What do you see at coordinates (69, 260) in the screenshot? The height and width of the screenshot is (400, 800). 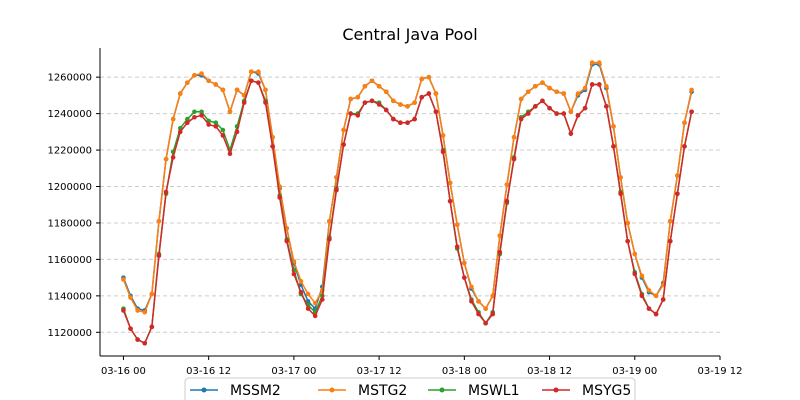 I see `y-tick-label: 1160000` at bounding box center [69, 260].